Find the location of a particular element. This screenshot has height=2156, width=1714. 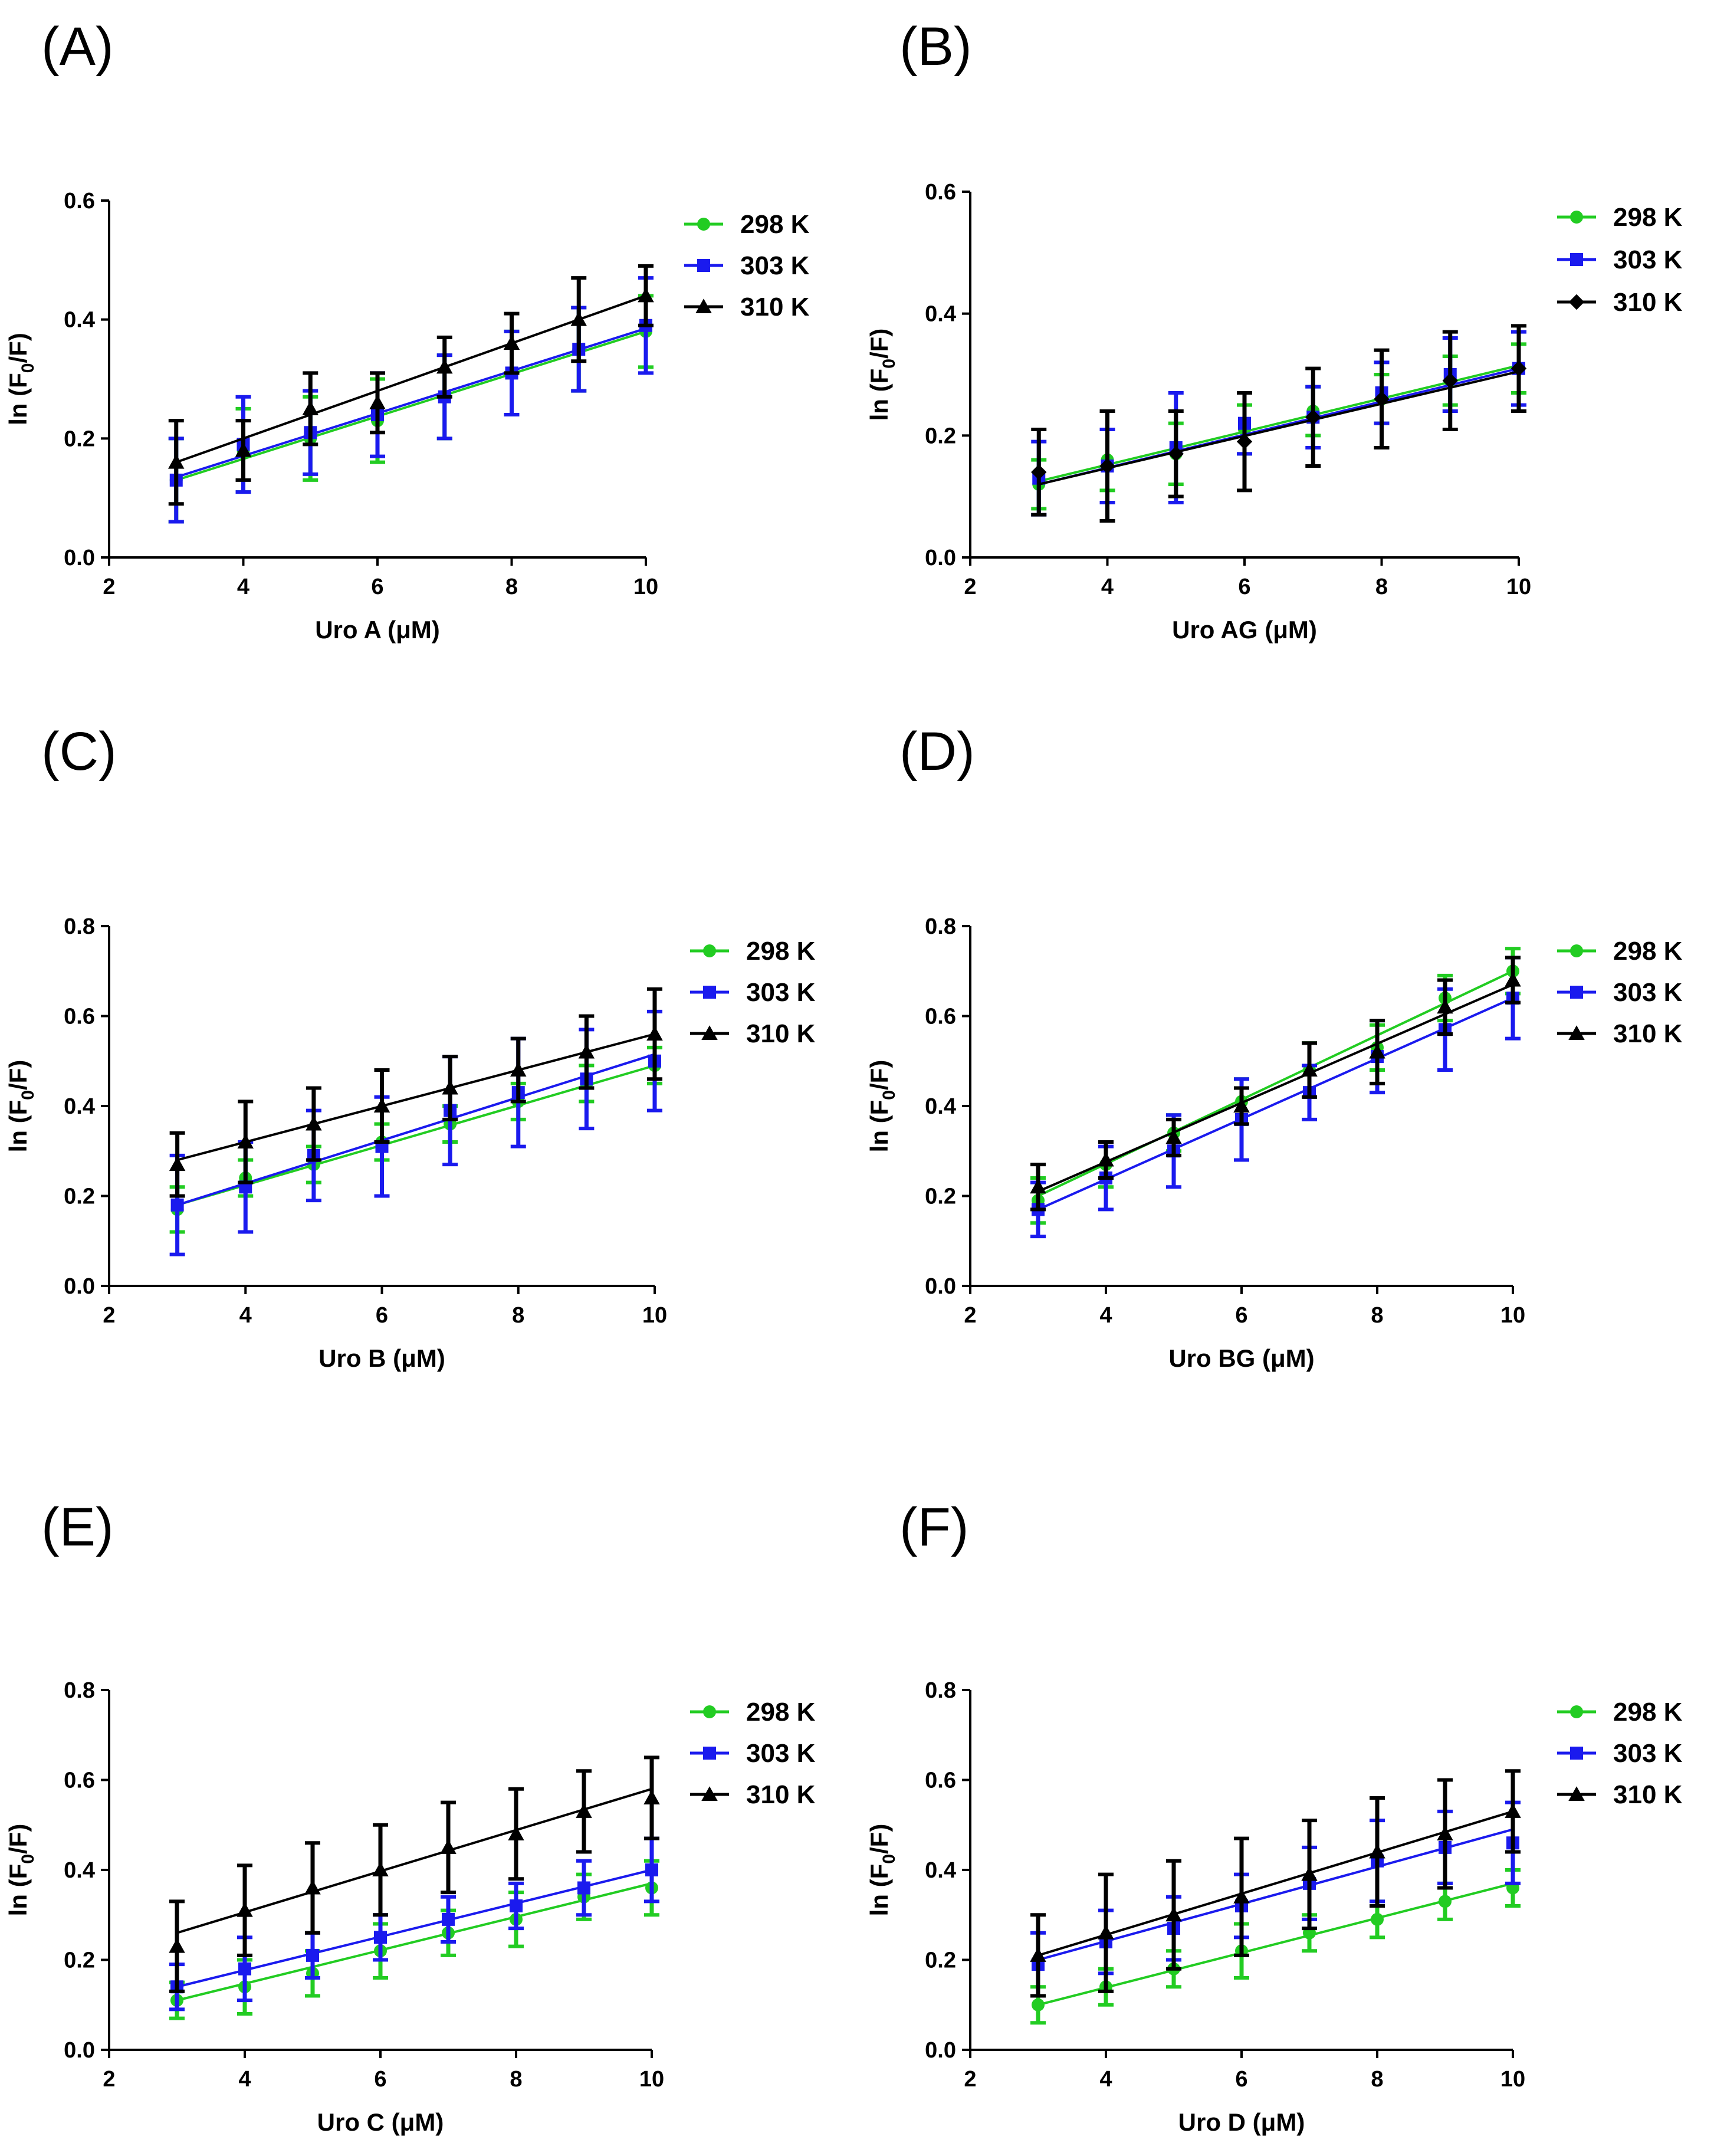

panel-letter: (F) is located at coordinates (933, 1527).